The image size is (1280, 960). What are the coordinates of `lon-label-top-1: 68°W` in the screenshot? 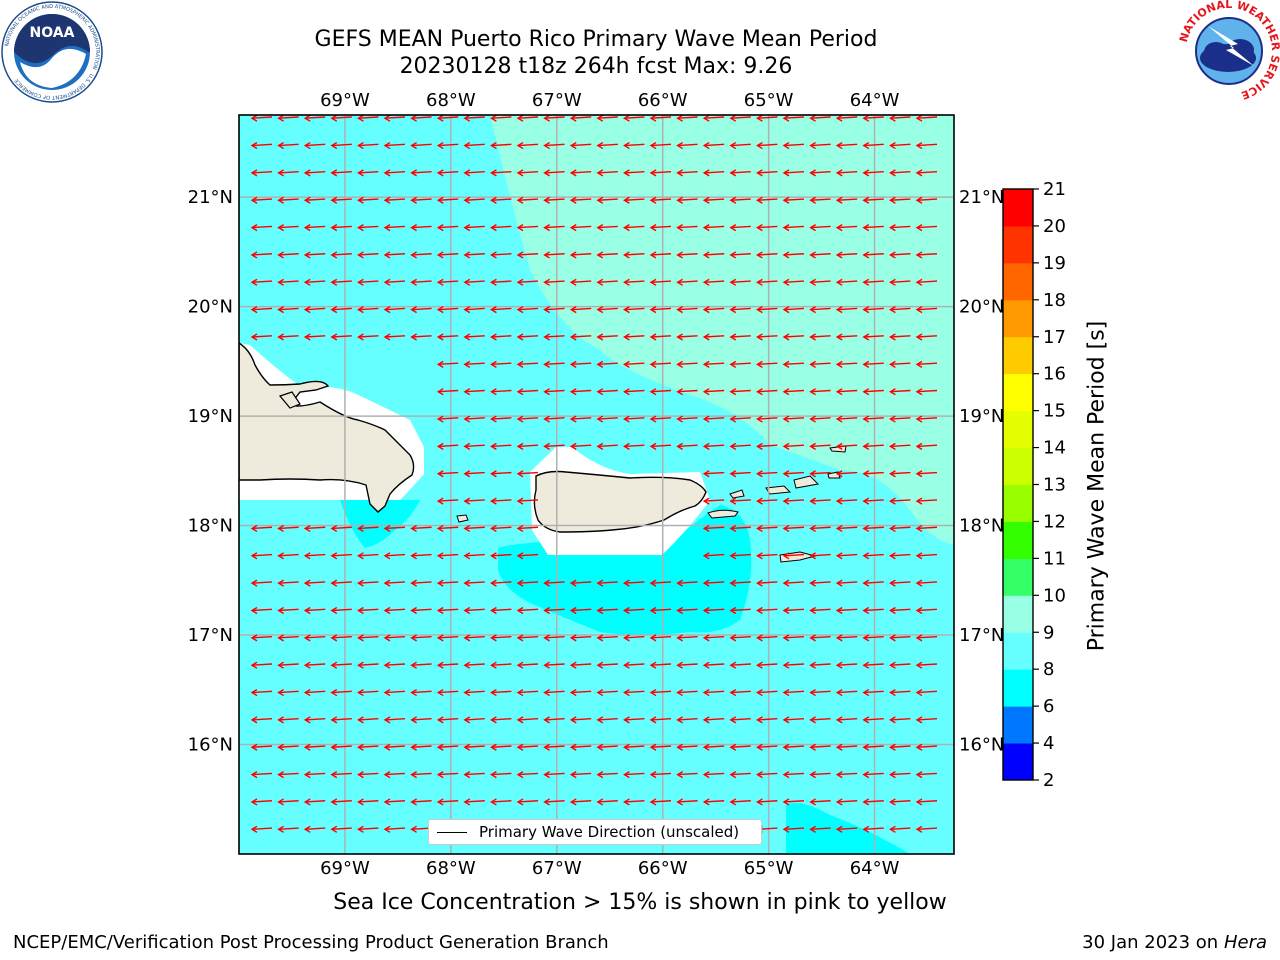 It's located at (451, 100).